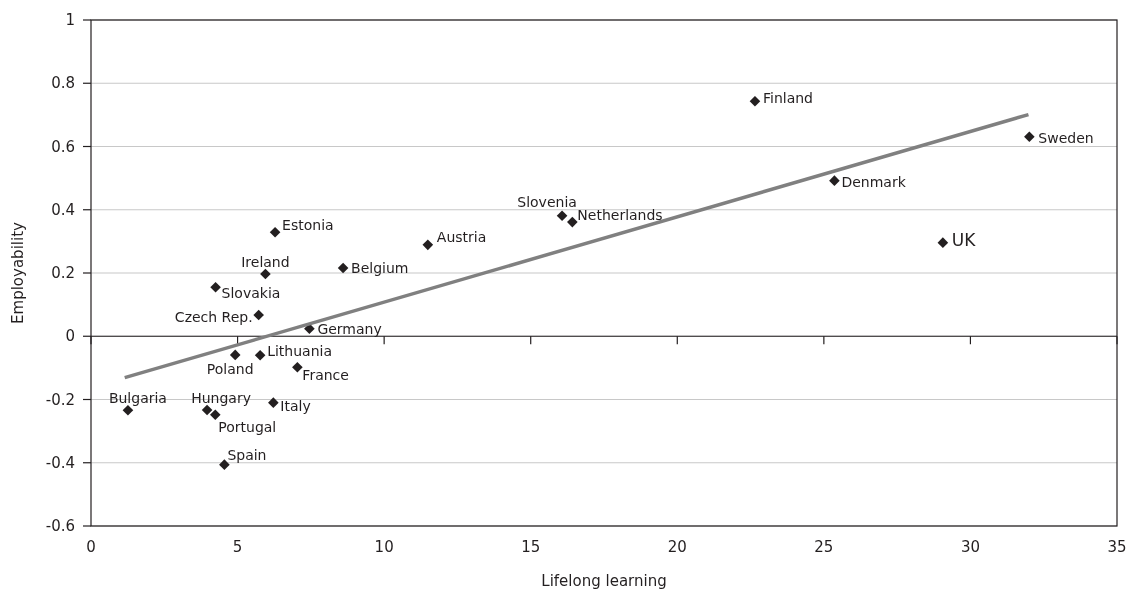  Describe the element at coordinates (531, 547) in the screenshot. I see `x-tick-label: 15` at that location.